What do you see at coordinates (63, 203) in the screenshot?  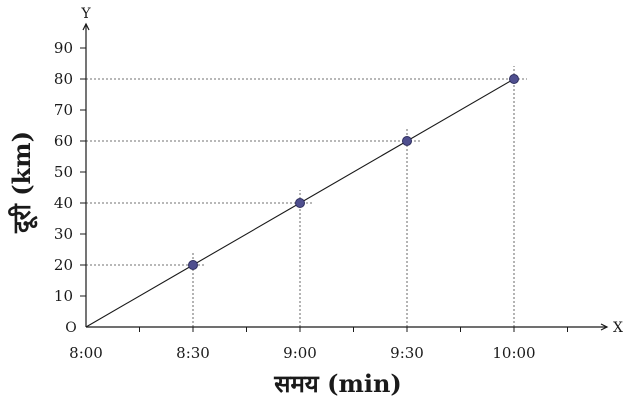 I see `y-tick-label-40: 40` at bounding box center [63, 203].